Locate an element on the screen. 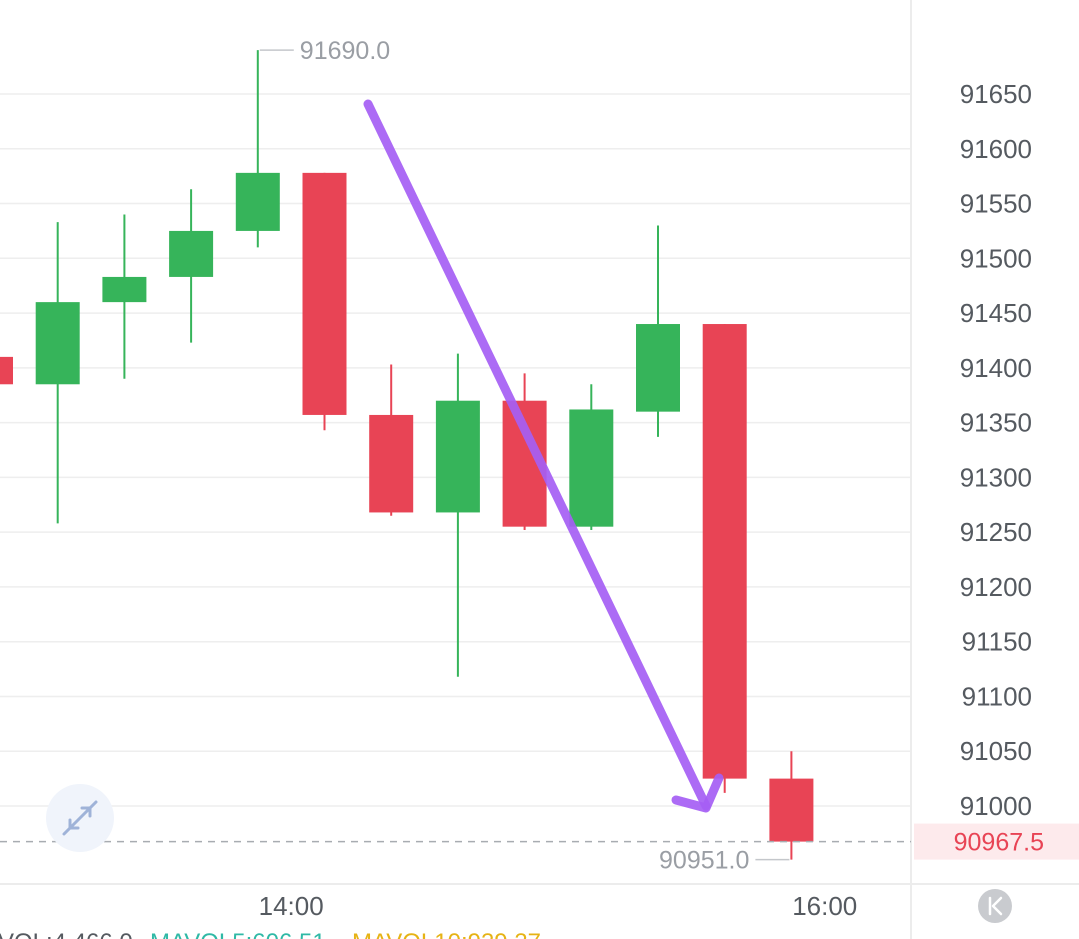 The height and width of the screenshot is (939, 1079). x-tick-label: 16:00 is located at coordinates (824, 906).